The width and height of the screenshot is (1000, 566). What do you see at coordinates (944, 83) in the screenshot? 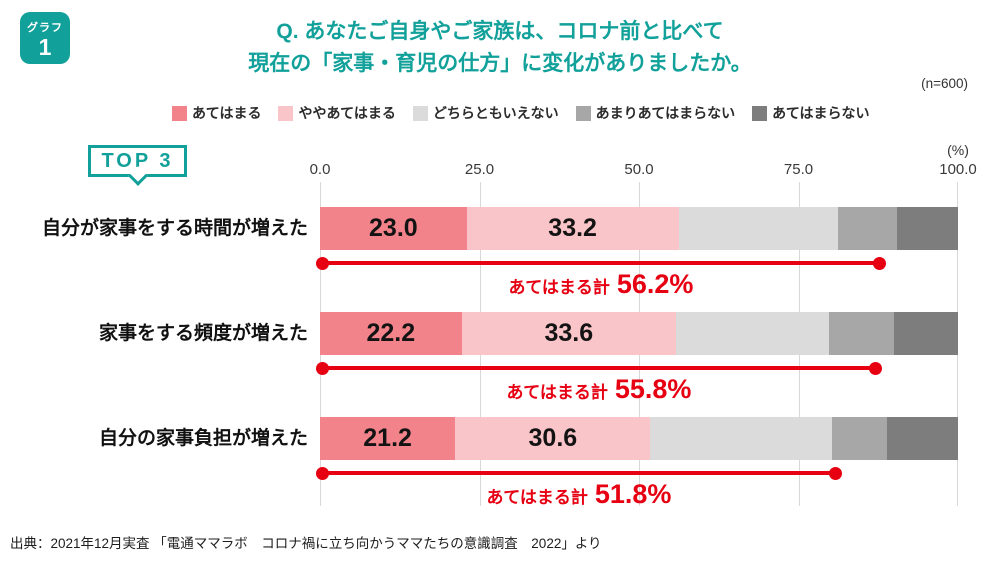
I see `sample-size-note: (n=600)` at bounding box center [944, 83].